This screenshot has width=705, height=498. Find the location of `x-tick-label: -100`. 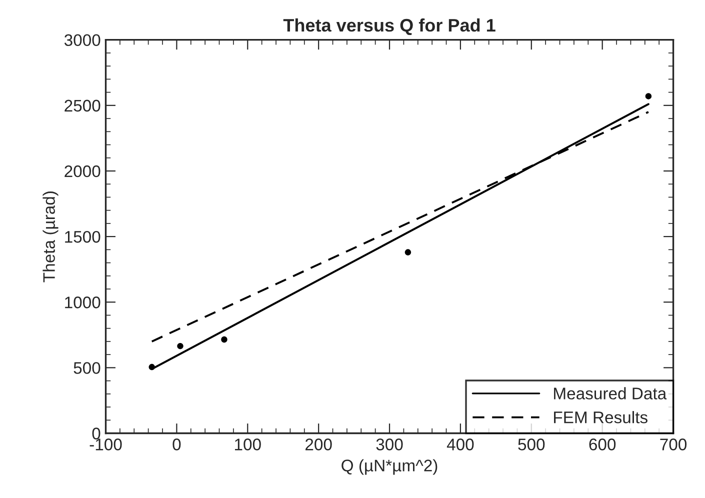

x-tick-label: -100 is located at coordinates (106, 444).